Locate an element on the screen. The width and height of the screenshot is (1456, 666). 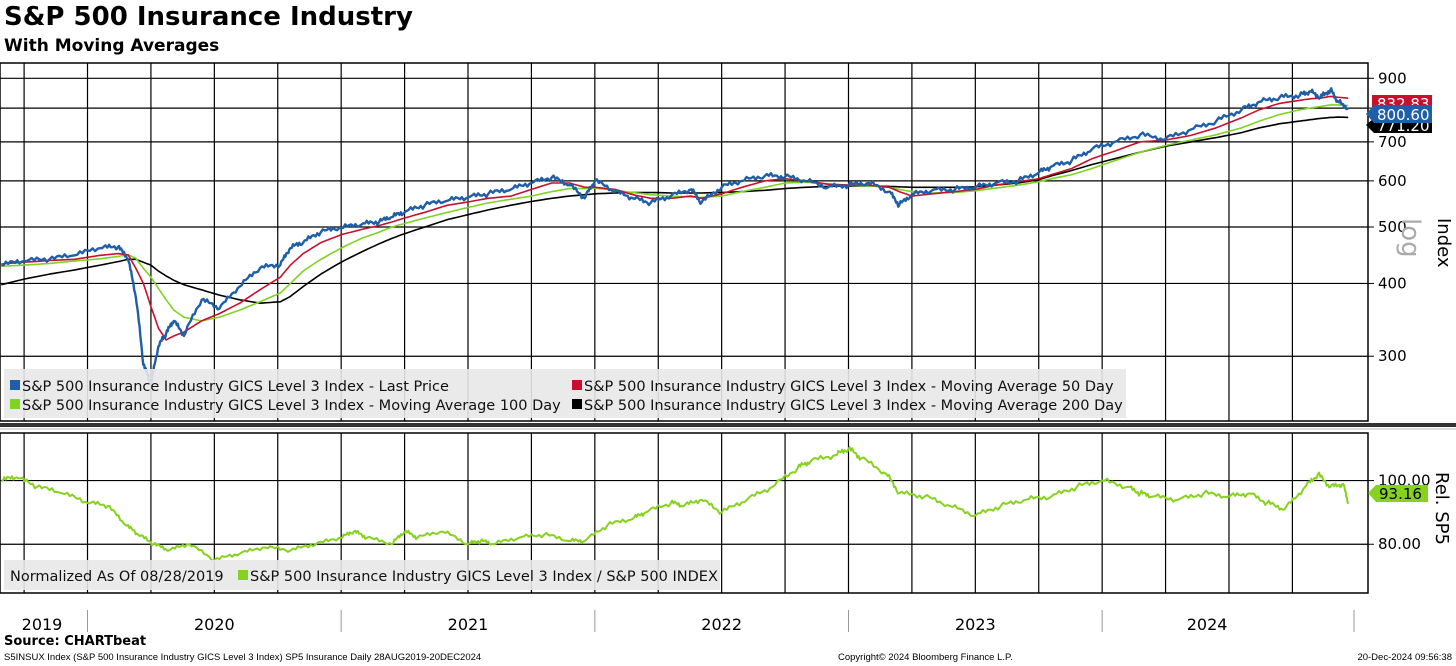
upper-legend-box is located at coordinates (565, 393).